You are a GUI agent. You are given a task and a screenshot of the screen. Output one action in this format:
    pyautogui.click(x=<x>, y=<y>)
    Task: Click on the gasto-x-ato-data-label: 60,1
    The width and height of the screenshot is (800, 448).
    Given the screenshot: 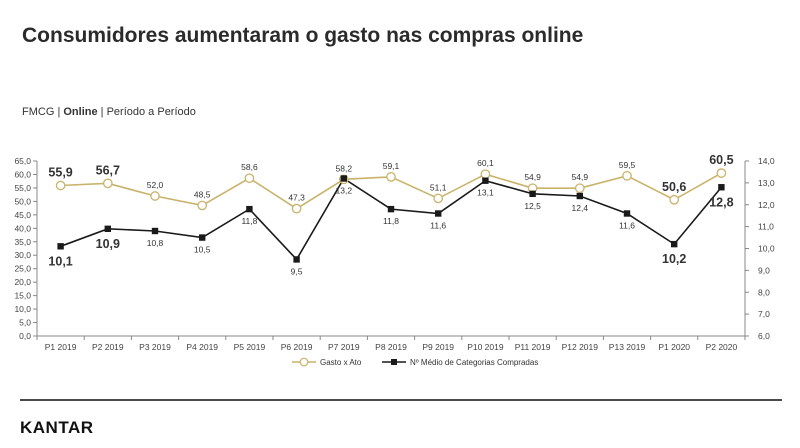 What is the action you would take?
    pyautogui.click(x=485, y=163)
    